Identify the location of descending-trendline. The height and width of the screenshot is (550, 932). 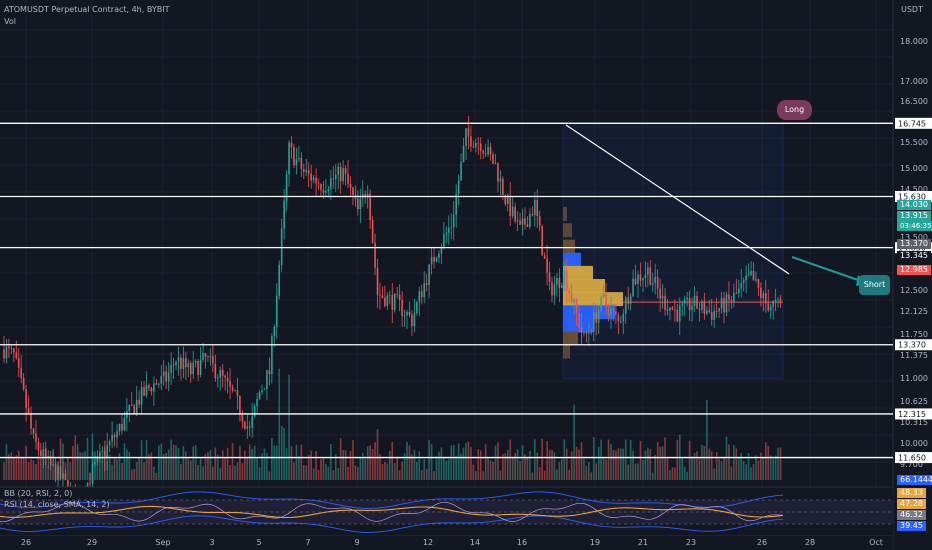
(677, 199).